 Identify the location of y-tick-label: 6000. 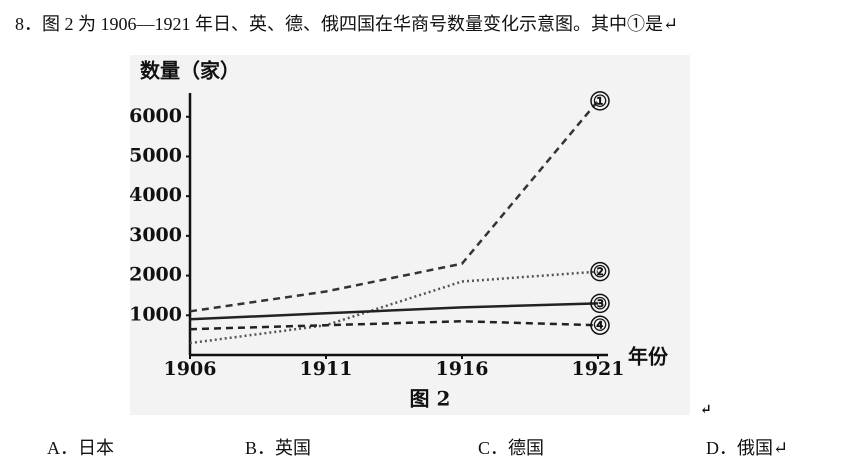
(155, 116).